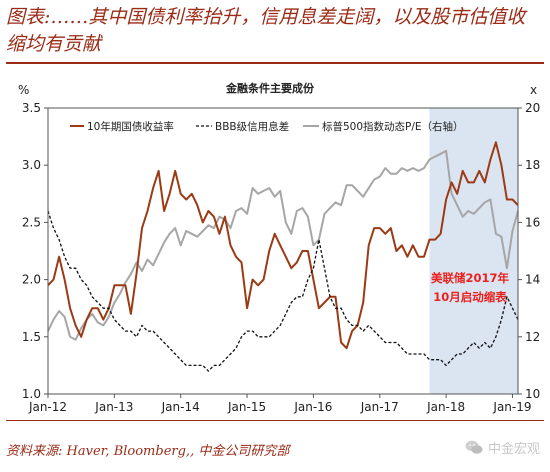 This screenshot has height=472, width=550. I want to click on right-tick-label: 20, so click(532, 108).